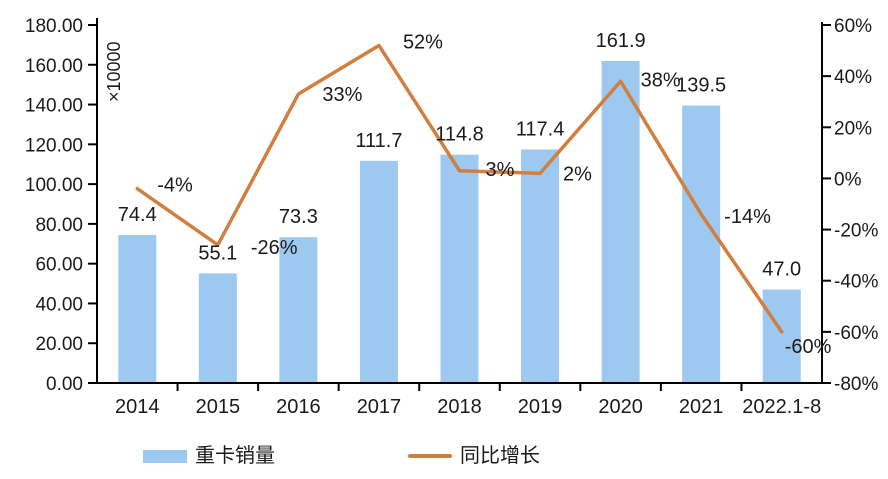  Describe the element at coordinates (379, 407) in the screenshot. I see `x-axis-category-label: 2017` at that location.